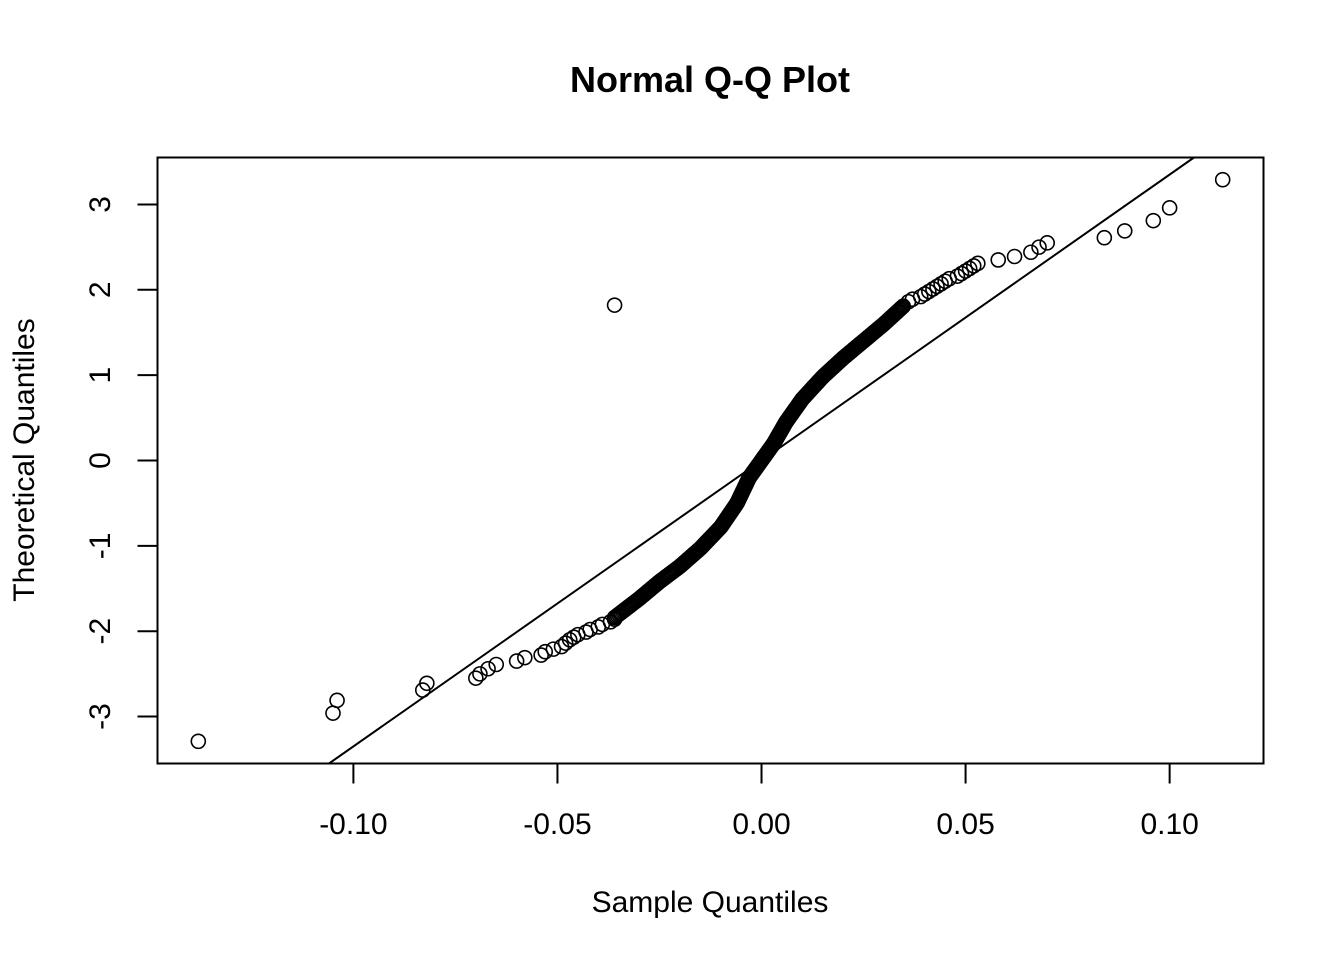 Image resolution: width=1344 pixels, height=960 pixels. Describe the element at coordinates (100, 716) in the screenshot. I see `y-tick-label: -3` at that location.